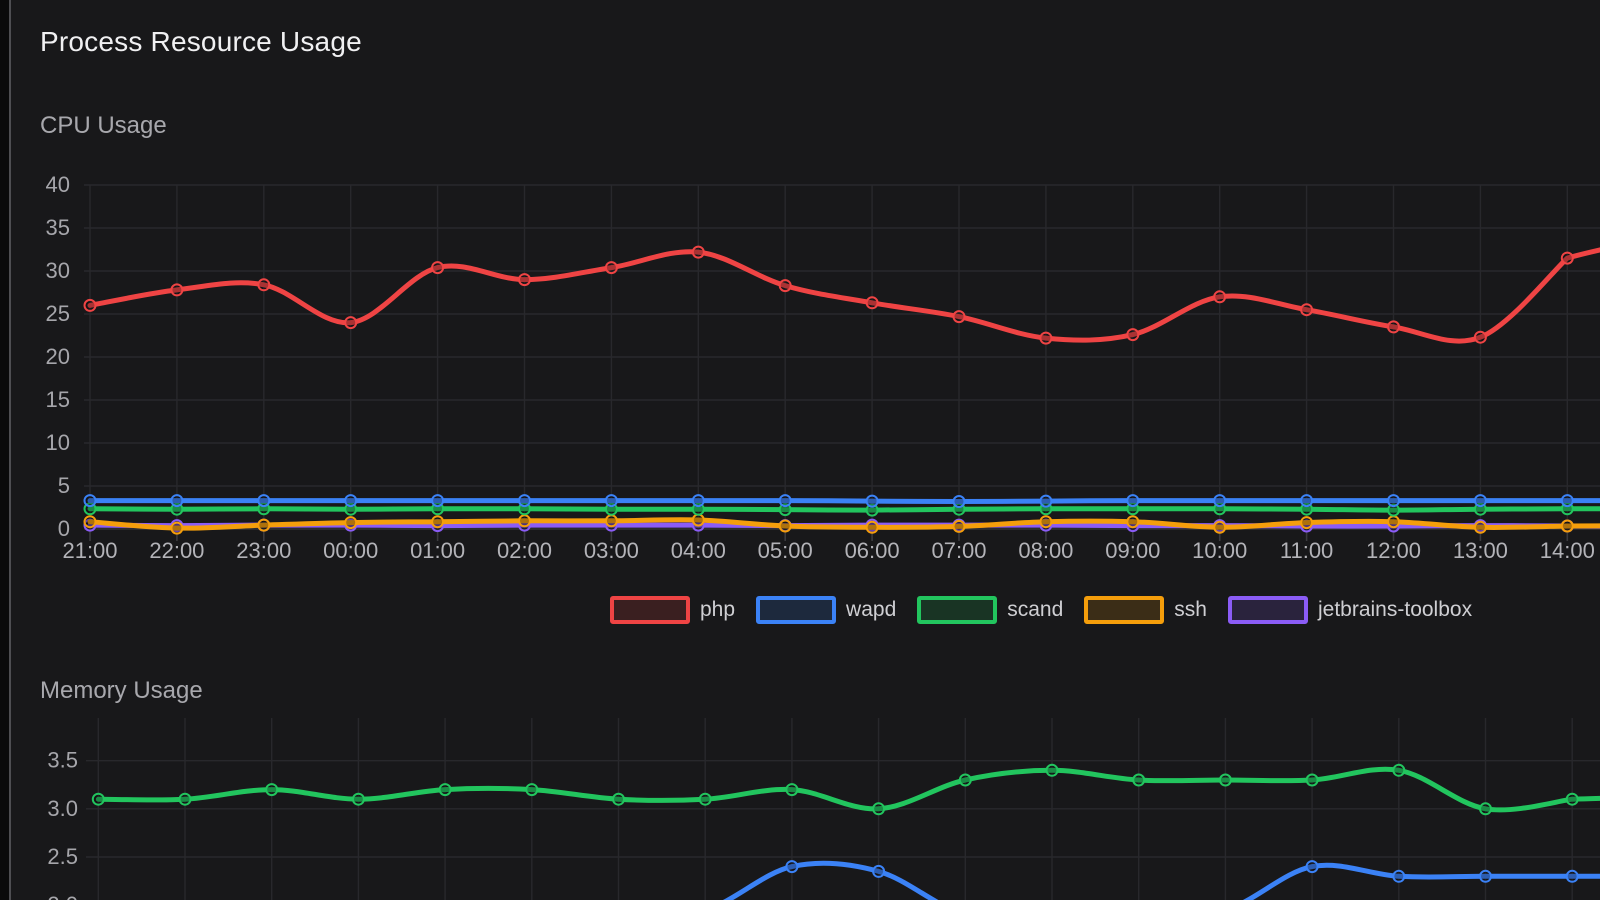 Image resolution: width=1600 pixels, height=900 pixels. I want to click on svg-text: 06:00, so click(872, 550).